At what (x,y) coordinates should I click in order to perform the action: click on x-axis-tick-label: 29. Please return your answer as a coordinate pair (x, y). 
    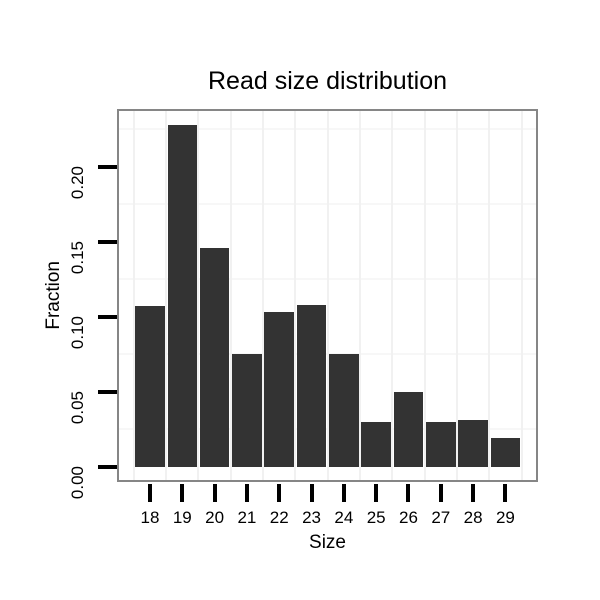
    Looking at the image, I should click on (505, 517).